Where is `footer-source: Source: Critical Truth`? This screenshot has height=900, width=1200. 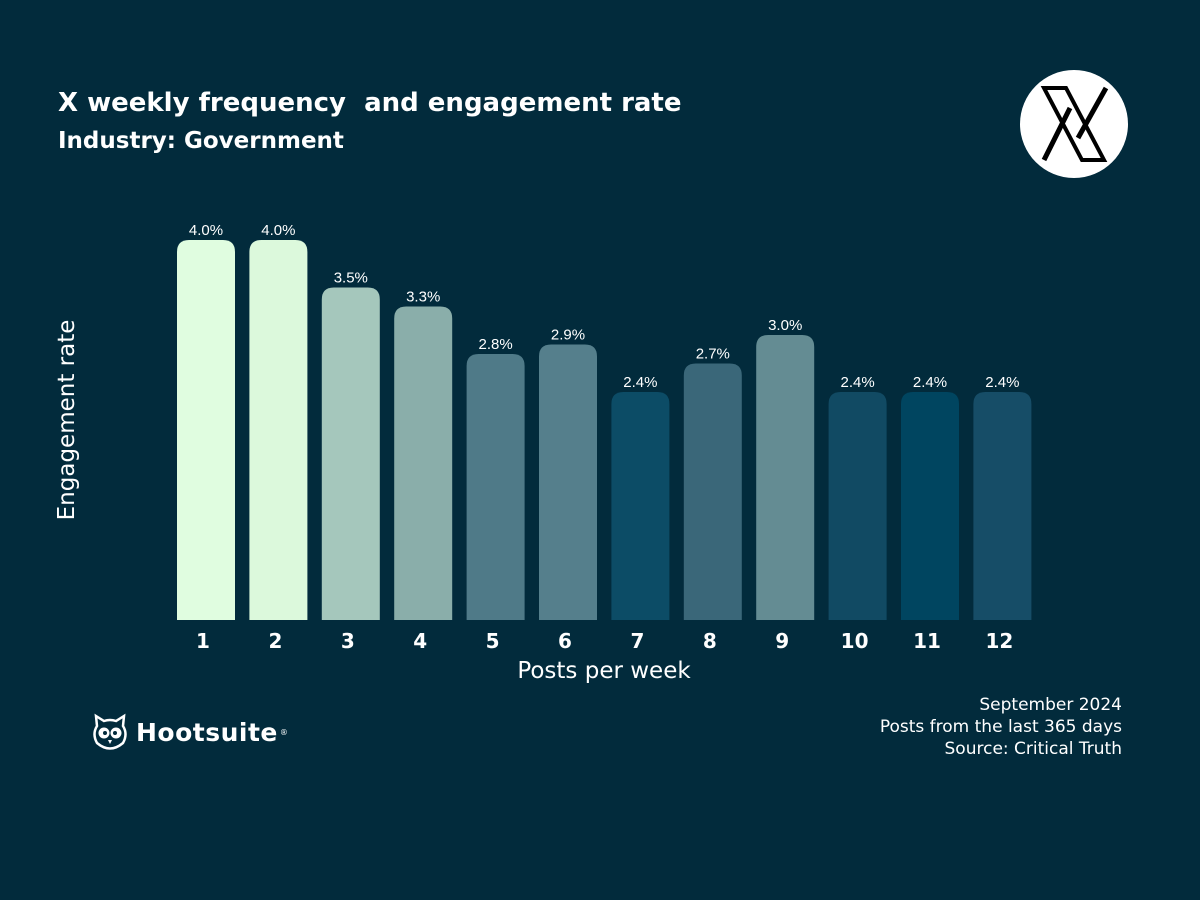
footer-source: Source: Critical Truth is located at coordinates (1033, 749).